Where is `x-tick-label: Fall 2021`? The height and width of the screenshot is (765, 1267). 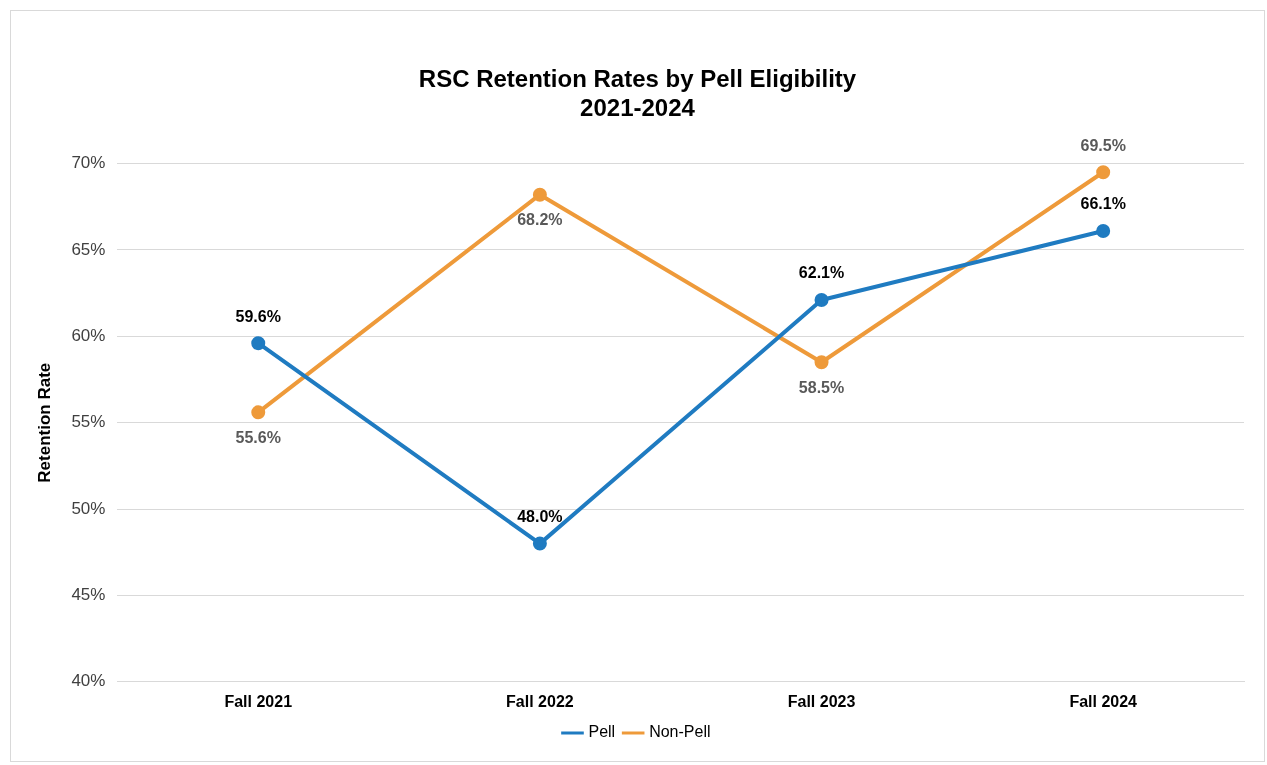
x-tick-label: Fall 2021 is located at coordinates (258, 701).